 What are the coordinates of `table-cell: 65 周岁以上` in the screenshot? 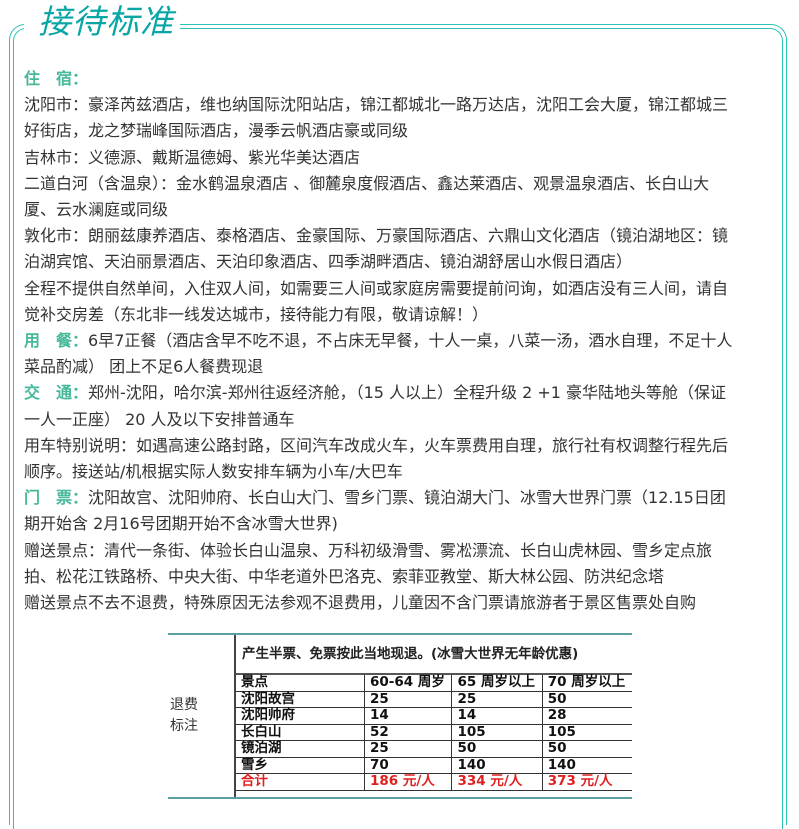 It's located at (497, 683).